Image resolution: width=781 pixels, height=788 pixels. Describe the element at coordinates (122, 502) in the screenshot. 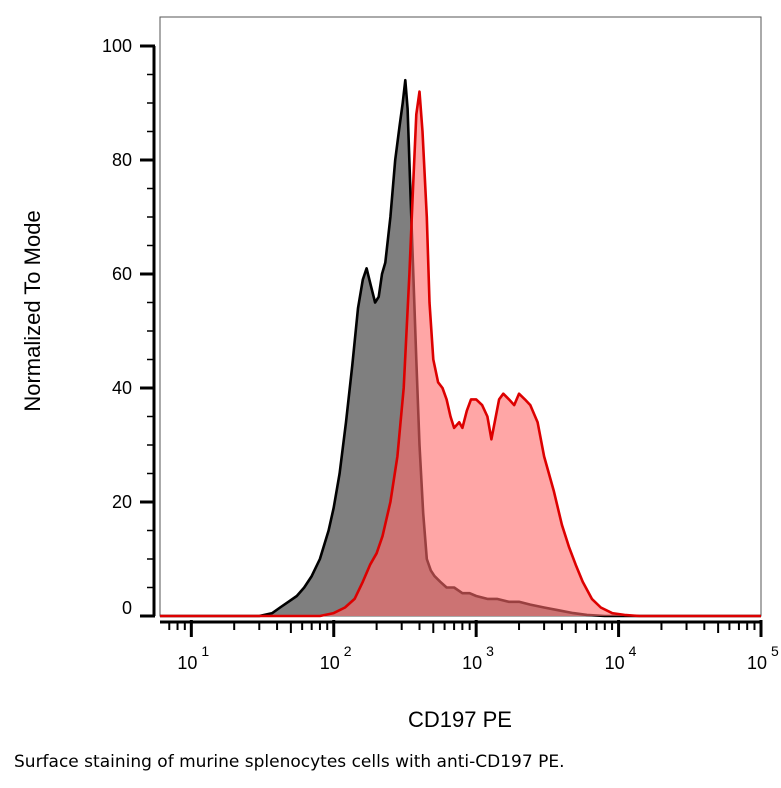

I see `y-tick-label: 20` at that location.